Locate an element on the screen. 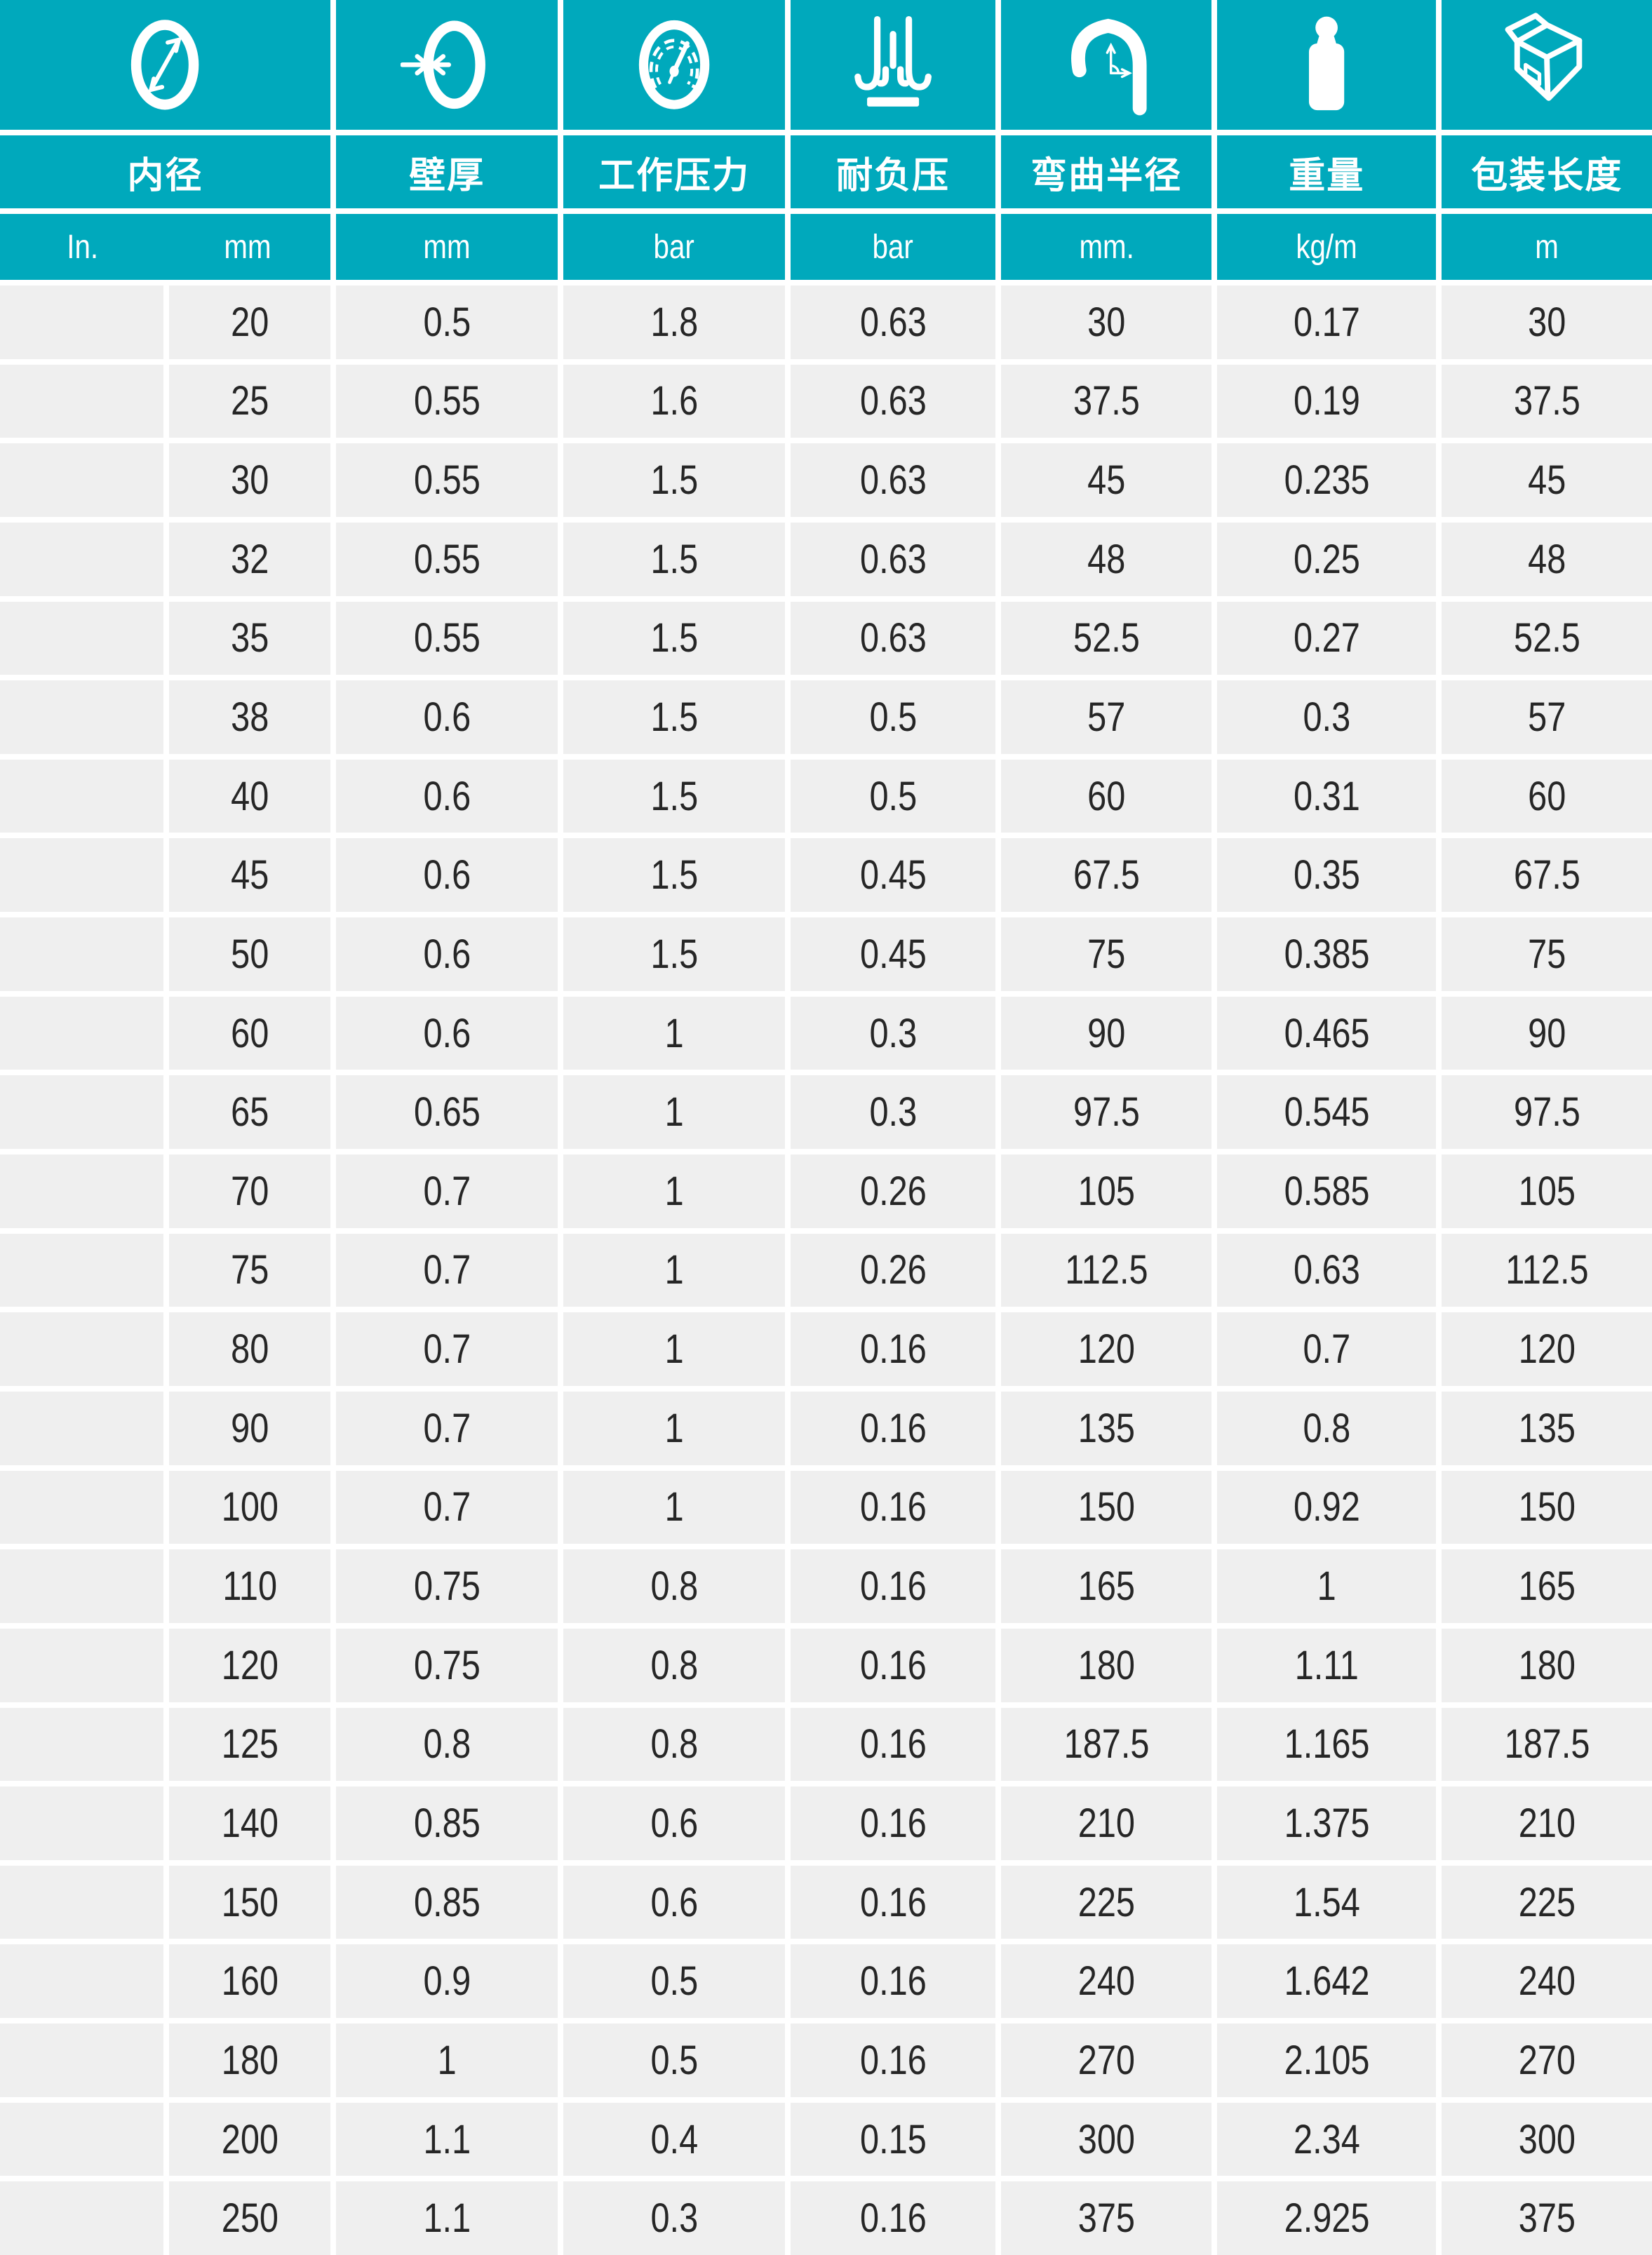 This screenshot has width=1652, height=2255. cell-bending-radius: 300 is located at coordinates (1106, 2139).